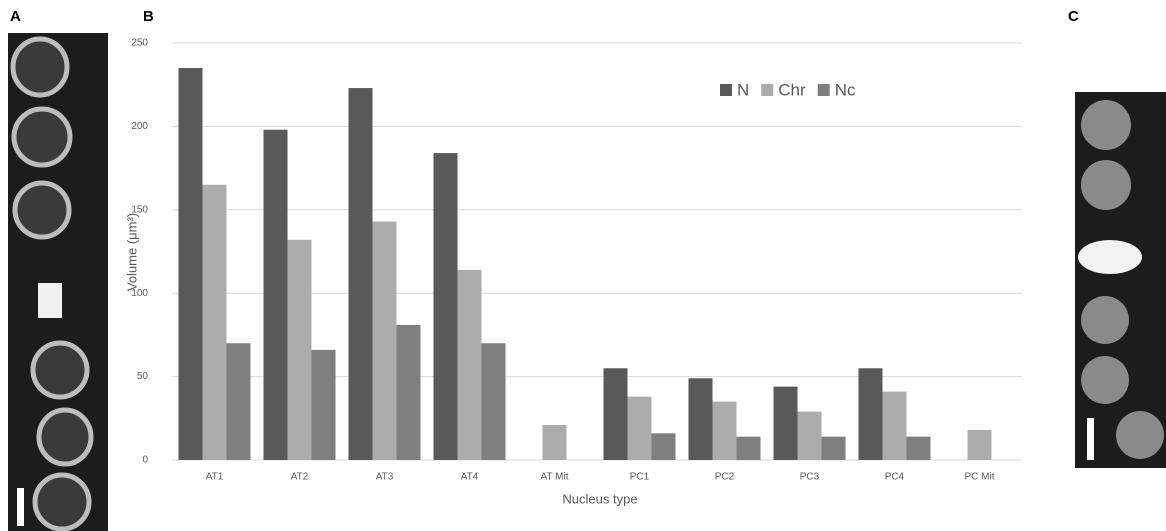  Describe the element at coordinates (792, 89) in the screenshot. I see `legend-label: Chr` at that location.